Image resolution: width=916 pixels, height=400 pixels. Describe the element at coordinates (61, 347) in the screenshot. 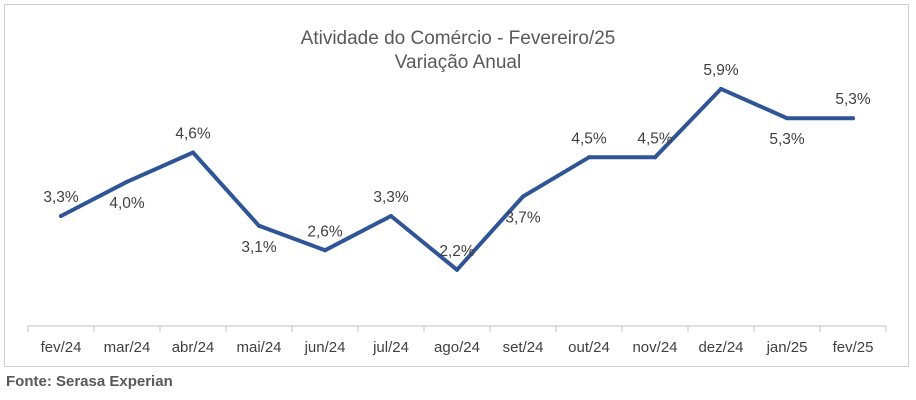

I see `x-tick-label: fev/24` at that location.